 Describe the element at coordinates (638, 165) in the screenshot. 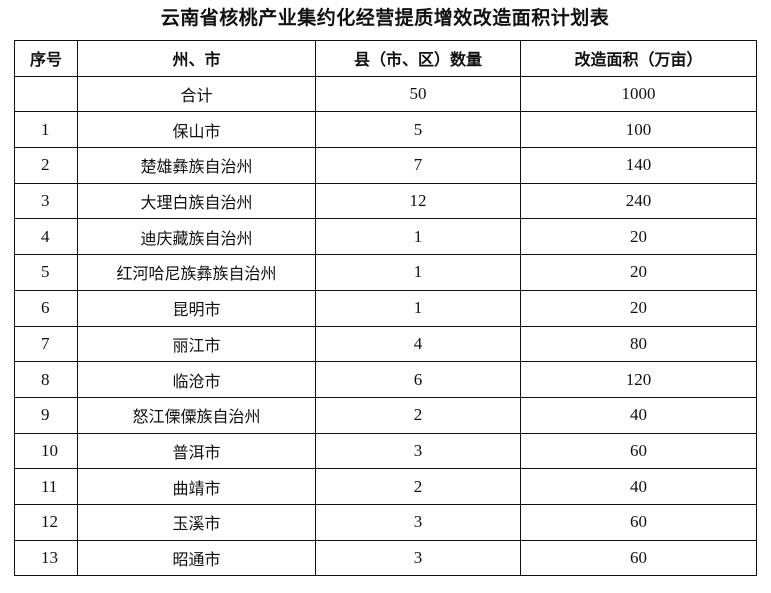

I see `row-area: 140` at that location.